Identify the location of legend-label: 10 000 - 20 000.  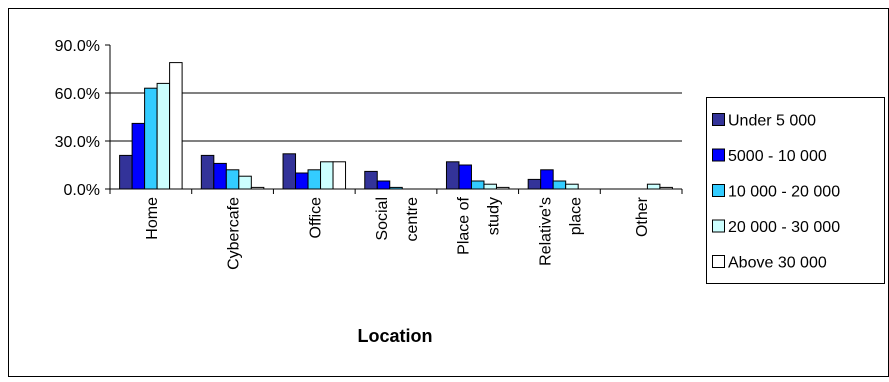
(784, 192).